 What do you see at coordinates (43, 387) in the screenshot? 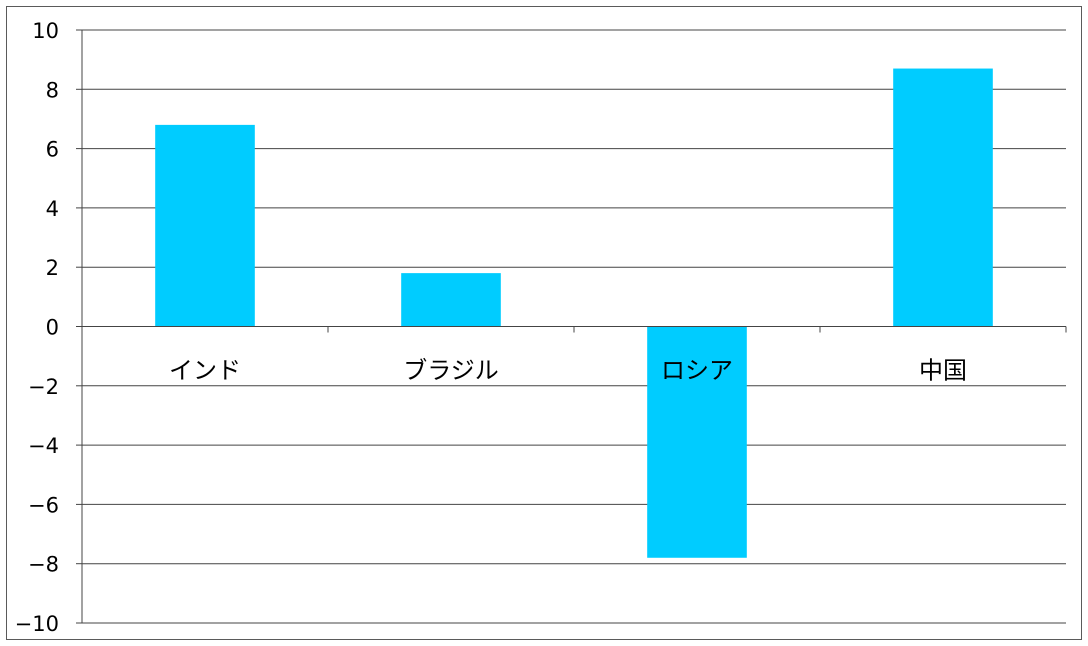
I see `y-tick-label: −2` at bounding box center [43, 387].